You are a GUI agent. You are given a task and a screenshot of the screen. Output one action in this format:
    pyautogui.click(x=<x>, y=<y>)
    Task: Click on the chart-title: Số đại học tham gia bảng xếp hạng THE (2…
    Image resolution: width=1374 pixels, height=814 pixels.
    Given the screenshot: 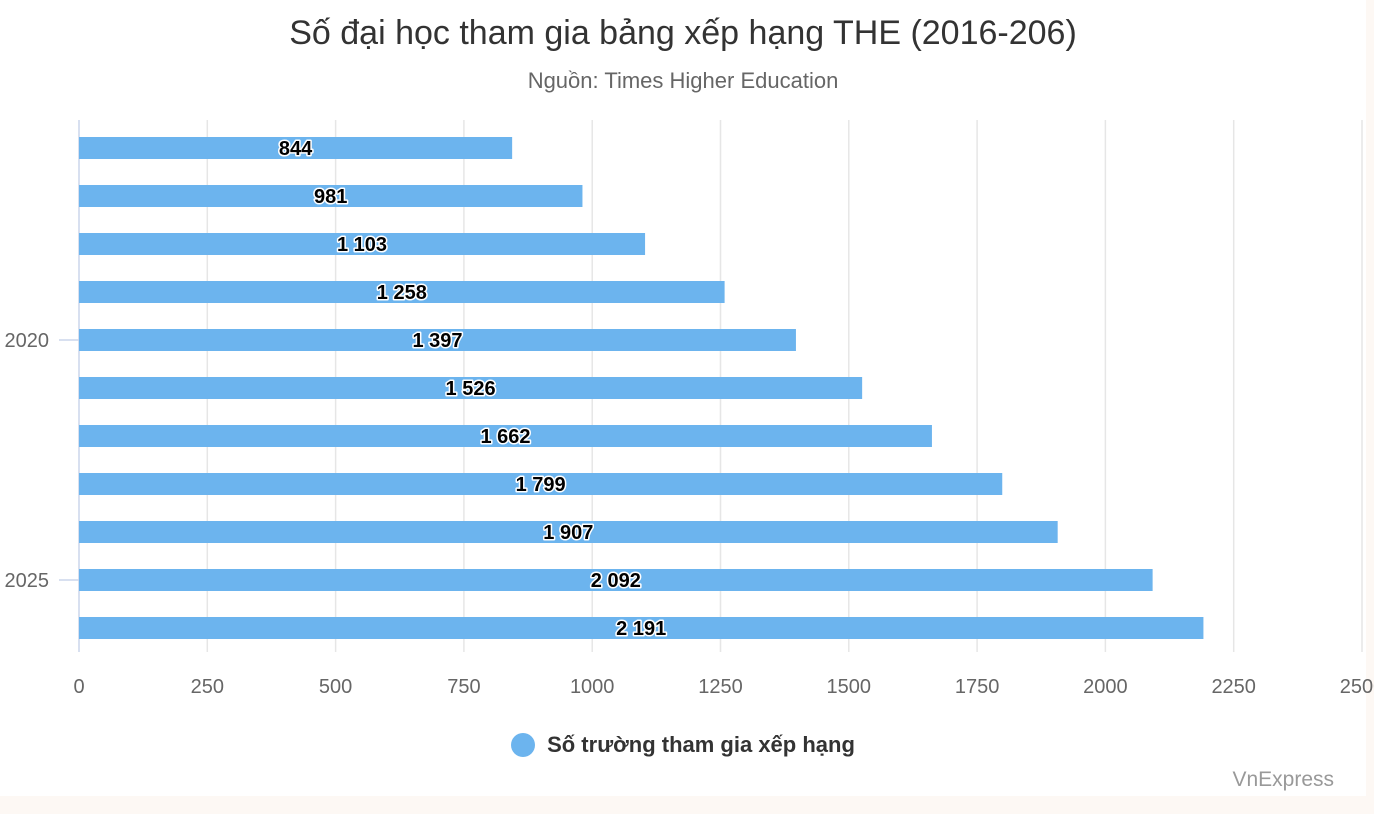 What is the action you would take?
    pyautogui.click(x=683, y=33)
    